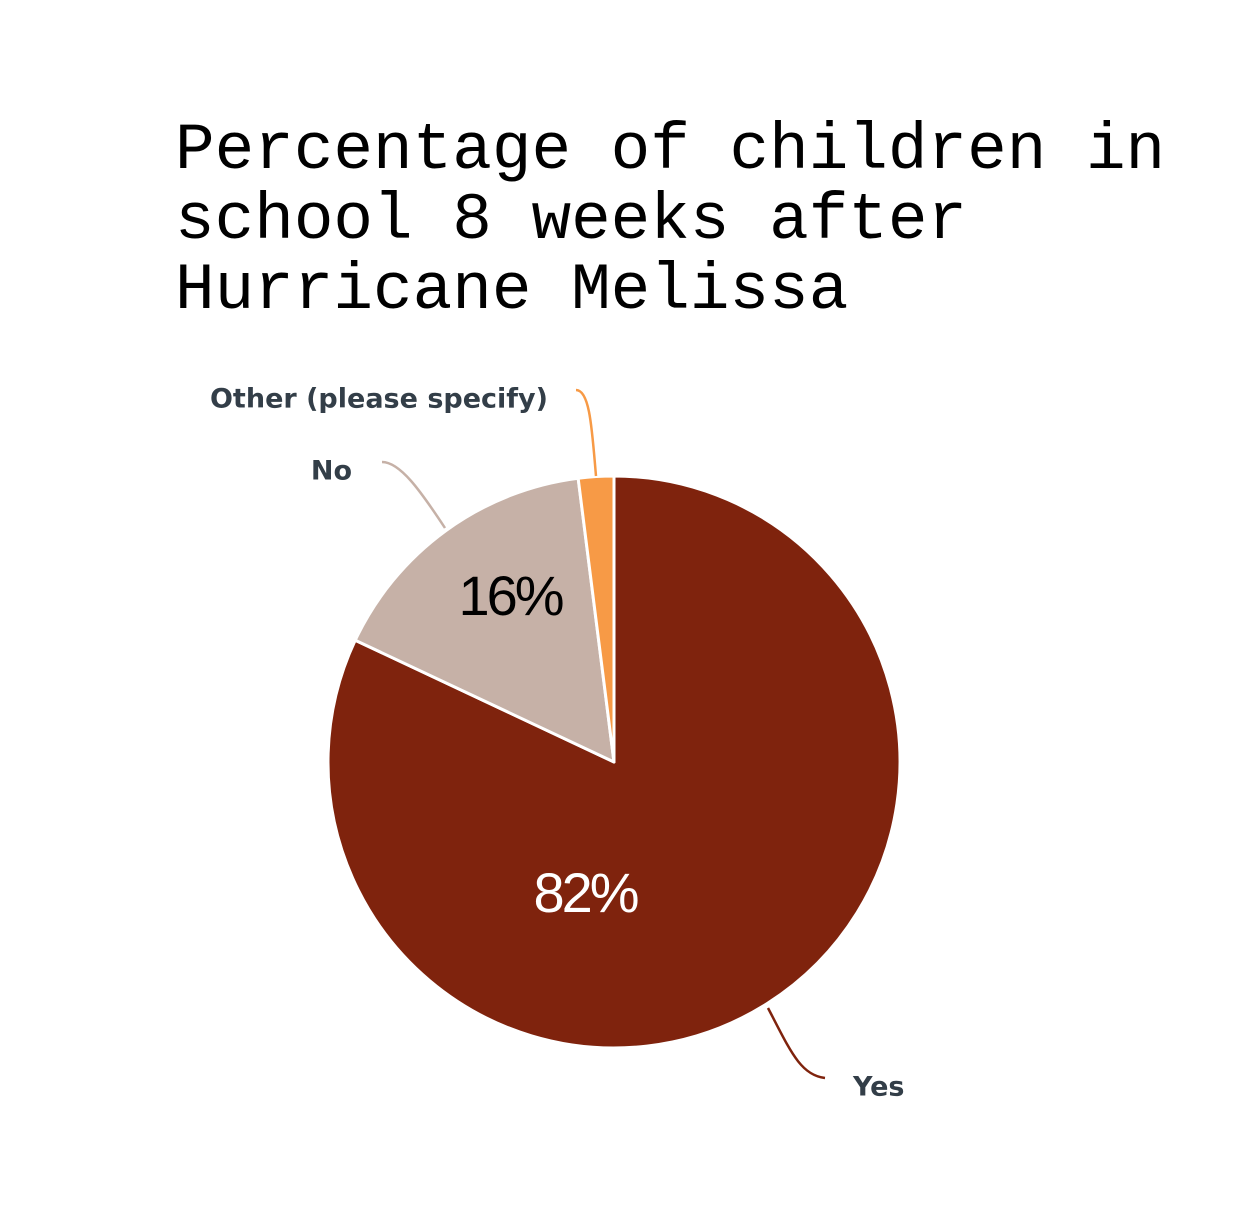 The height and width of the screenshot is (1222, 1245). What do you see at coordinates (510, 595) in the screenshot?
I see `value-label: 16%` at bounding box center [510, 595].